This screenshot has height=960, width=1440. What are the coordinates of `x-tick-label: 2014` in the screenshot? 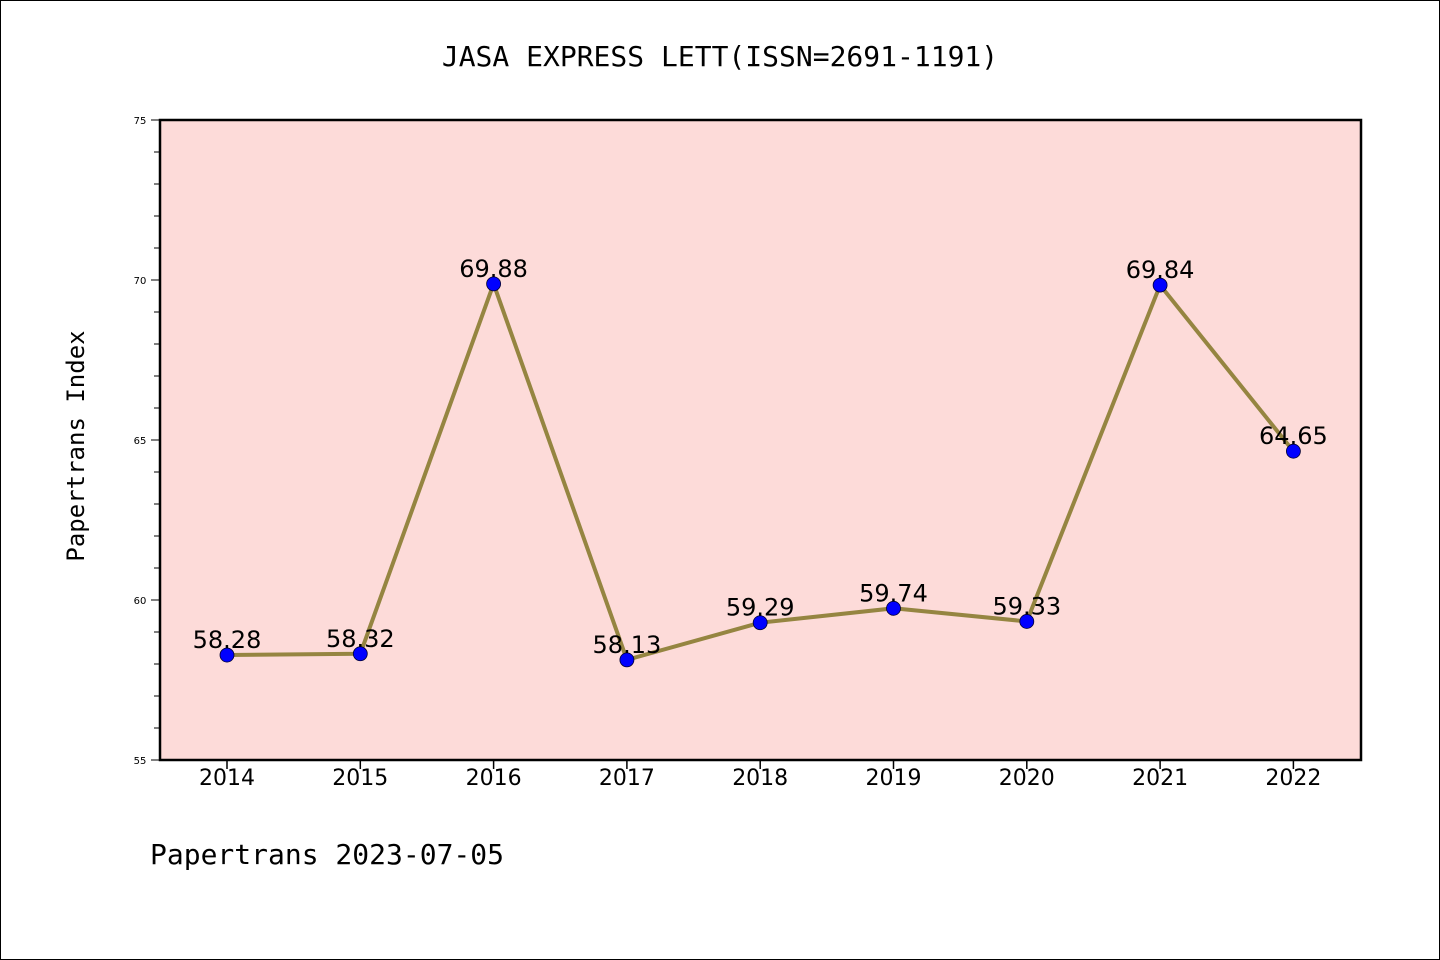 It's located at (227, 778).